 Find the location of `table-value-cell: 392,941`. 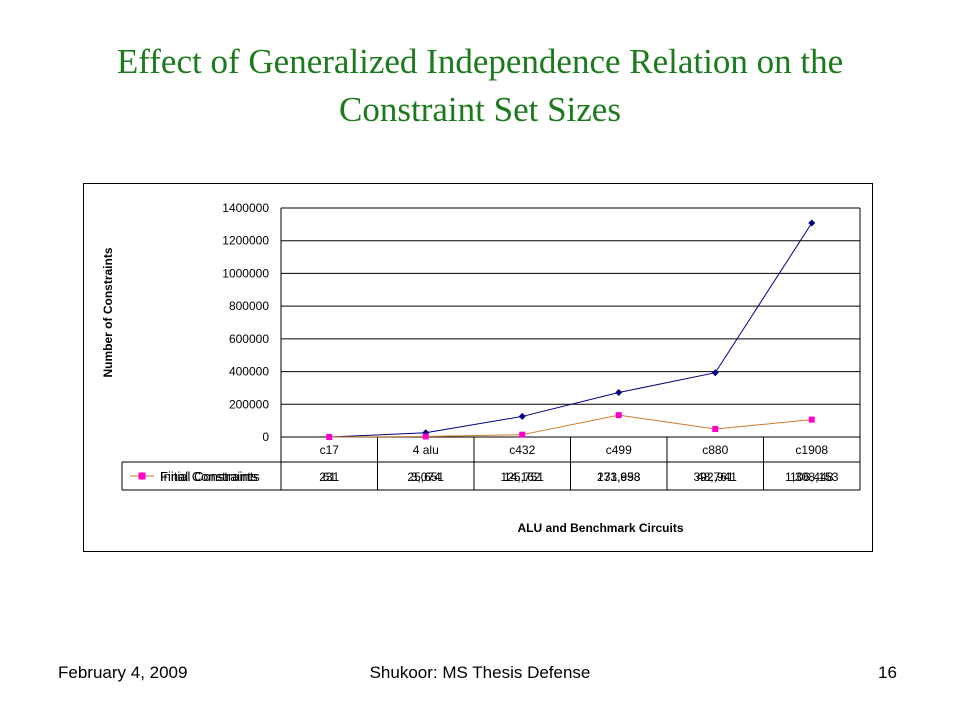

table-value-cell: 392,941 is located at coordinates (716, 477).